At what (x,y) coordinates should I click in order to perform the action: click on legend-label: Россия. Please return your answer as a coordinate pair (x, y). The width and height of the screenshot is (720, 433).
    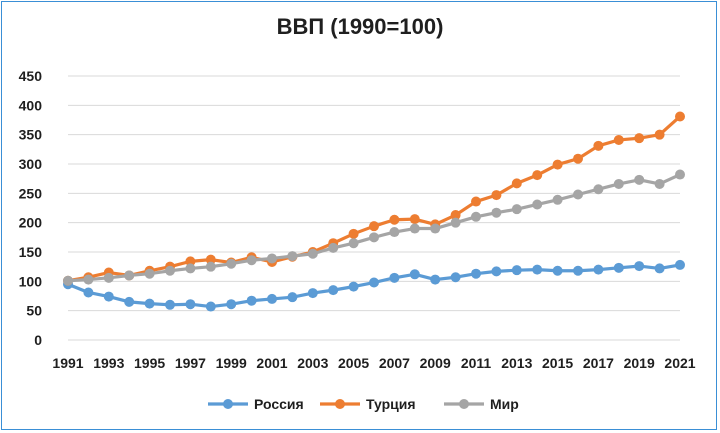
    Looking at the image, I should click on (279, 404).